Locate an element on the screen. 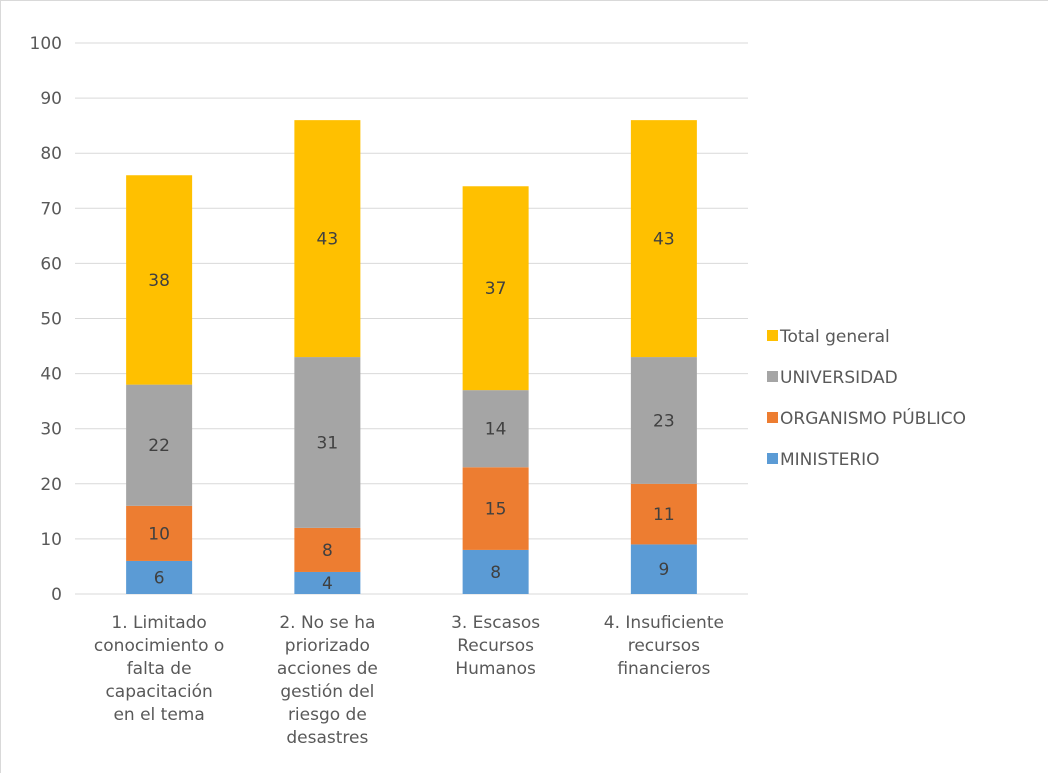 Image resolution: width=1049 pixels, height=774 pixels. data-label: 4 is located at coordinates (327, 584).